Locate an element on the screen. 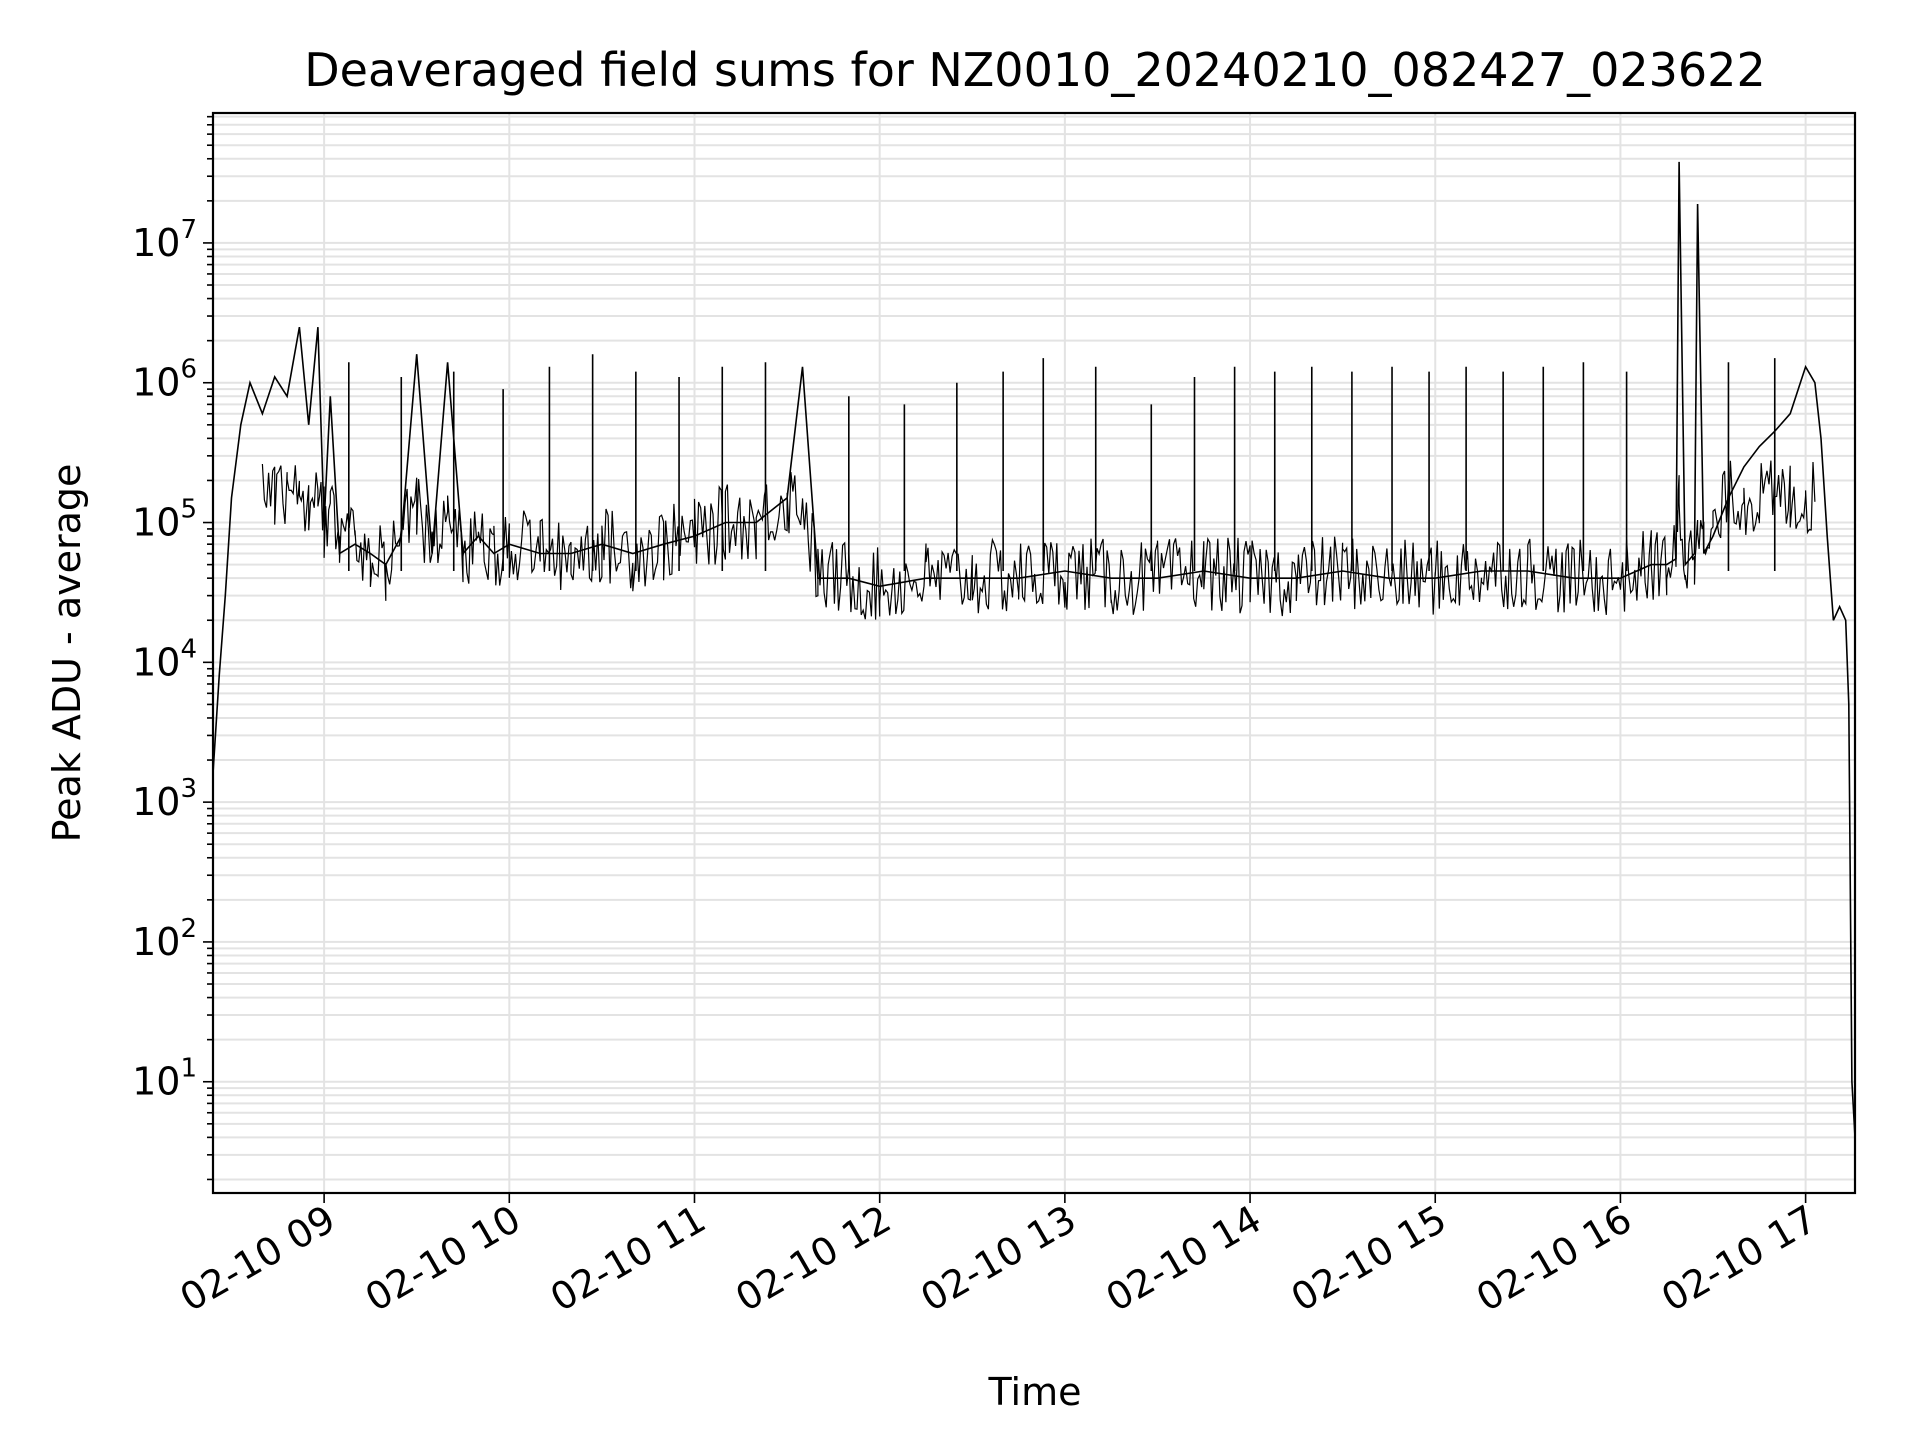 The width and height of the screenshot is (1920, 1440). y-tick-label: 10² is located at coordinates (164, 939).